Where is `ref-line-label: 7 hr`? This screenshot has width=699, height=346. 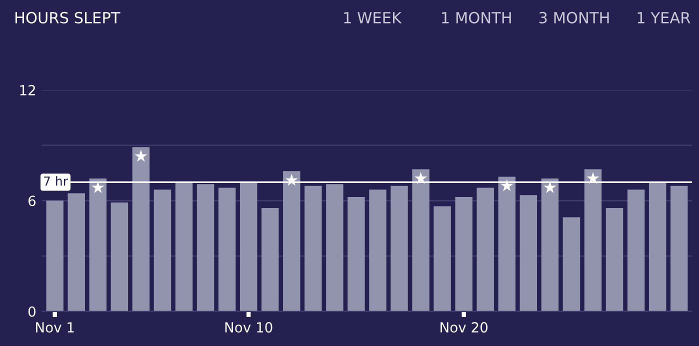 ref-line-label: 7 hr is located at coordinates (56, 181).